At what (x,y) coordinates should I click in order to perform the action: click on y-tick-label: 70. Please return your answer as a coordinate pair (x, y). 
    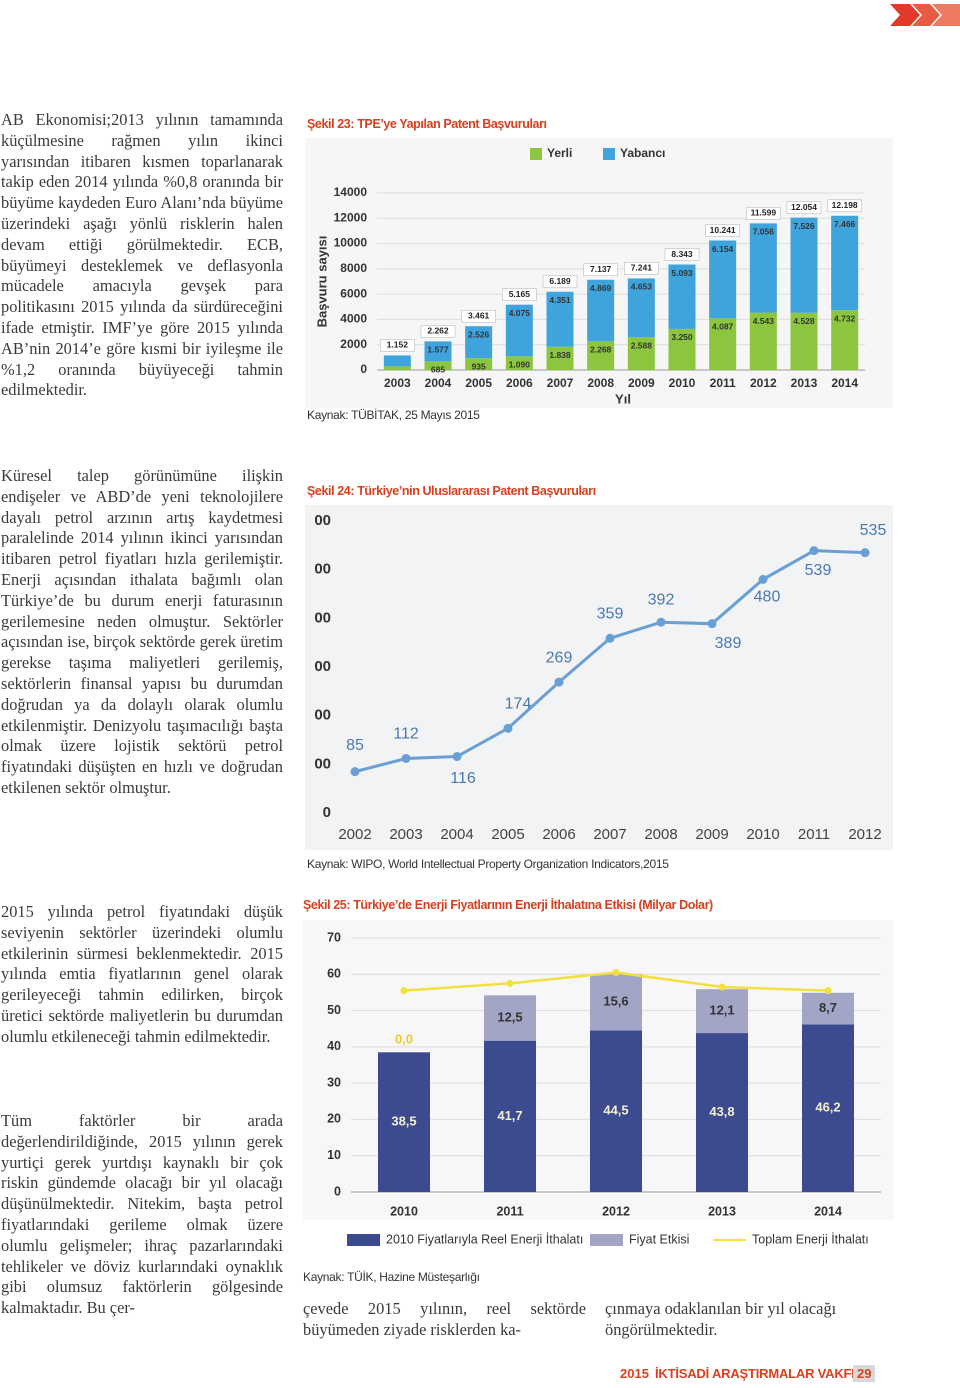
    Looking at the image, I should click on (334, 937).